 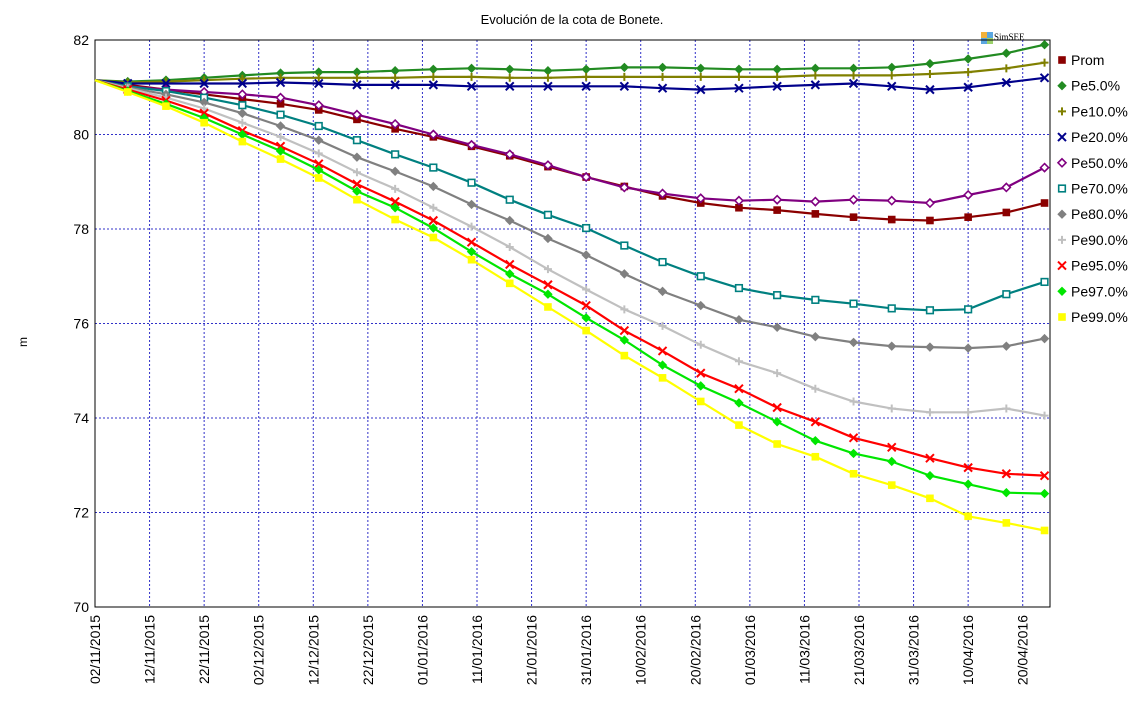 I want to click on legend-item: Pe97.0%, so click(x=1092, y=291).